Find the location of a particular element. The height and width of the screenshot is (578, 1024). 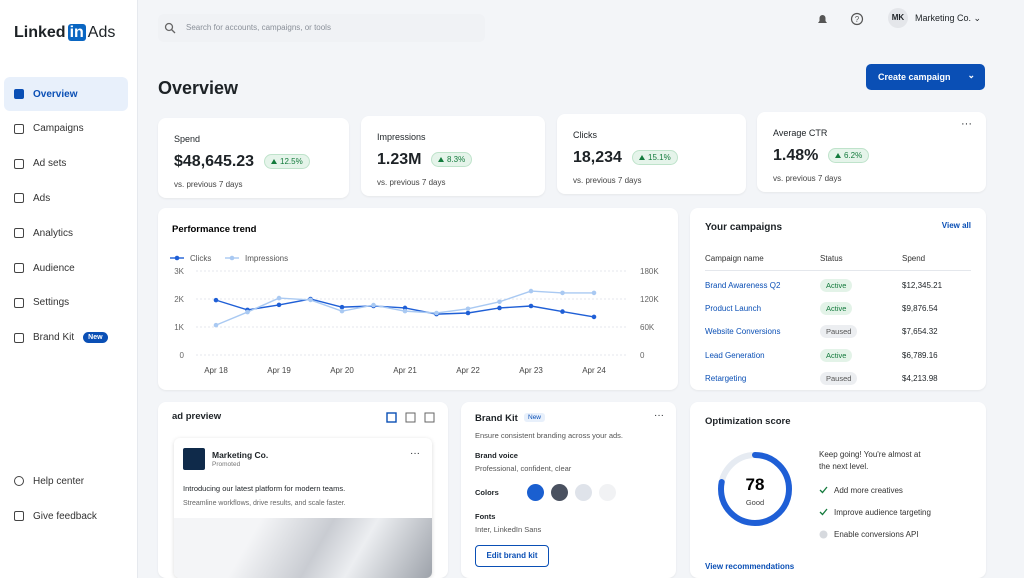

account-name: Marketing Co. is located at coordinates (943, 18).